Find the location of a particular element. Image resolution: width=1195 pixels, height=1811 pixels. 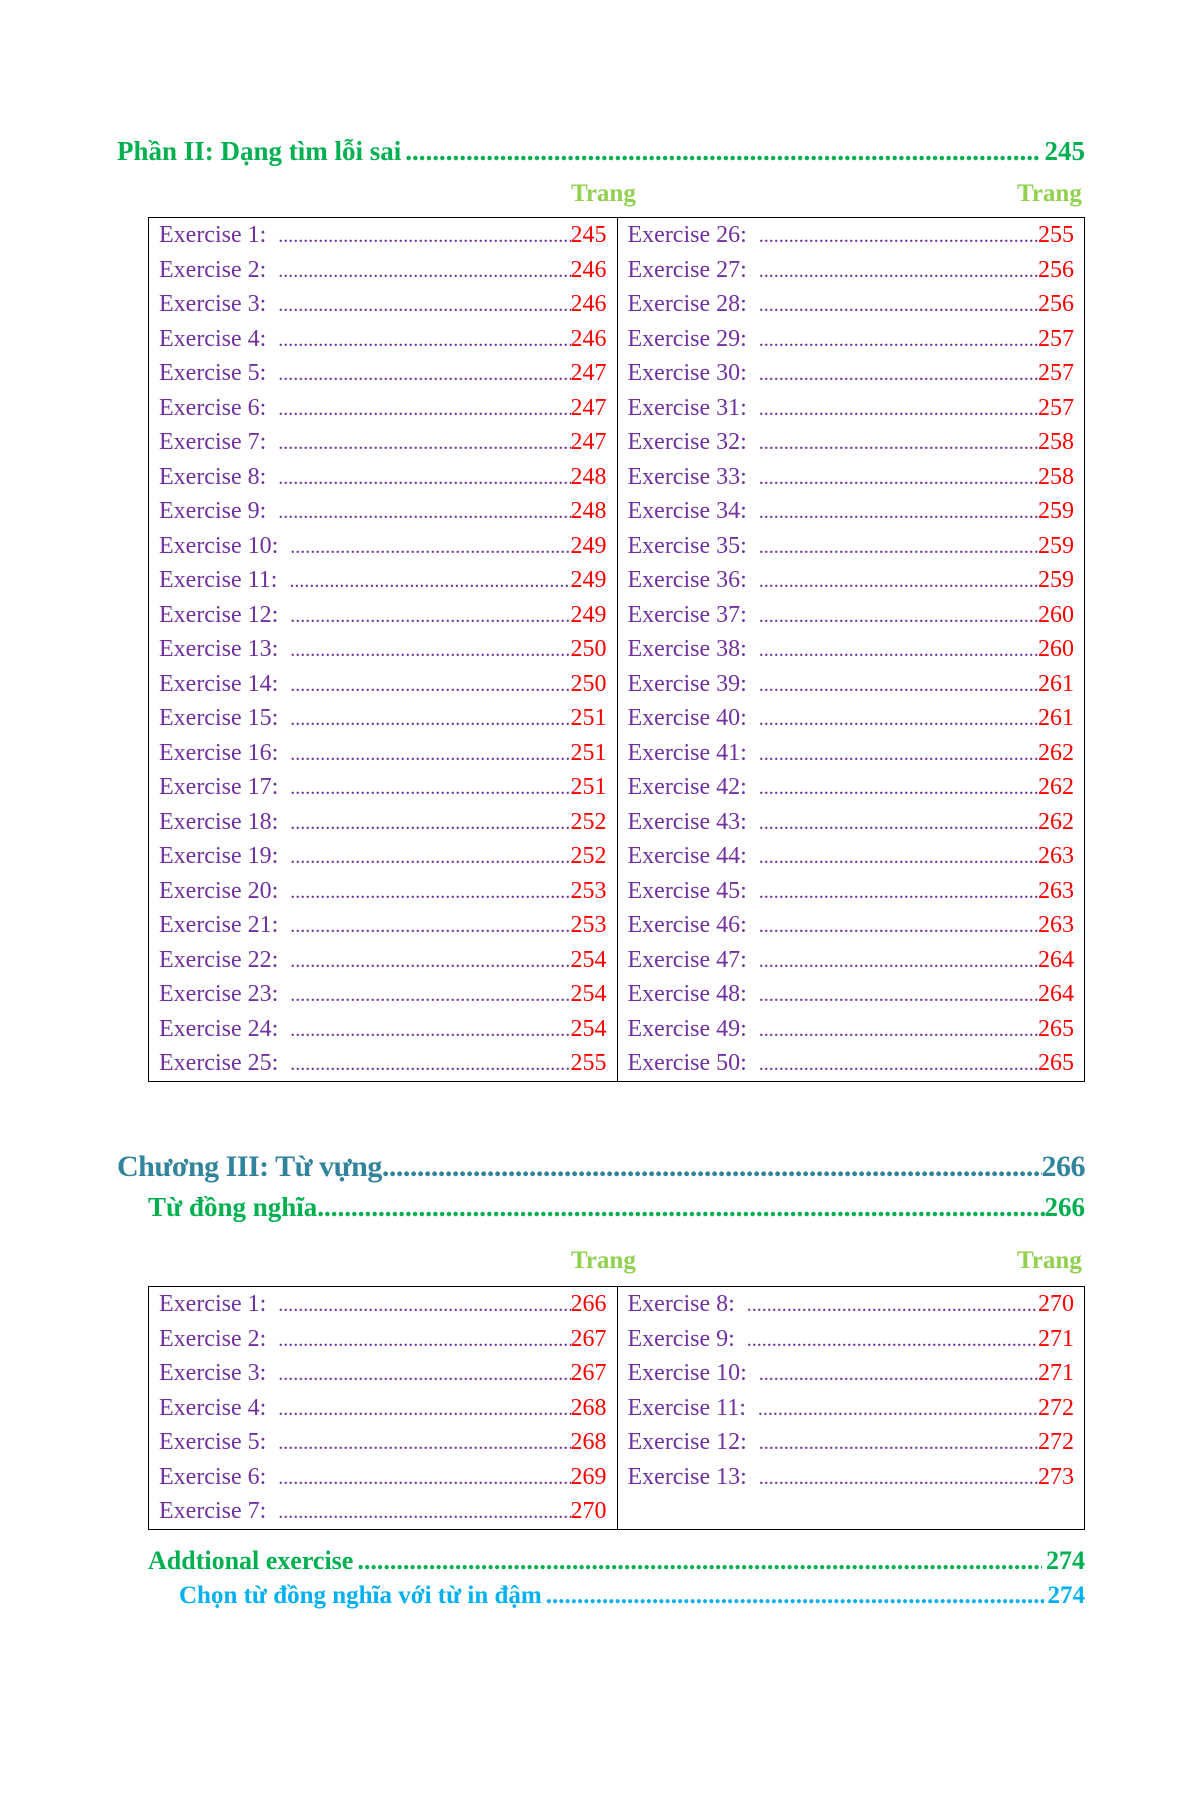

toc-row: Exercise 10: 249 is located at coordinates (383, 546).